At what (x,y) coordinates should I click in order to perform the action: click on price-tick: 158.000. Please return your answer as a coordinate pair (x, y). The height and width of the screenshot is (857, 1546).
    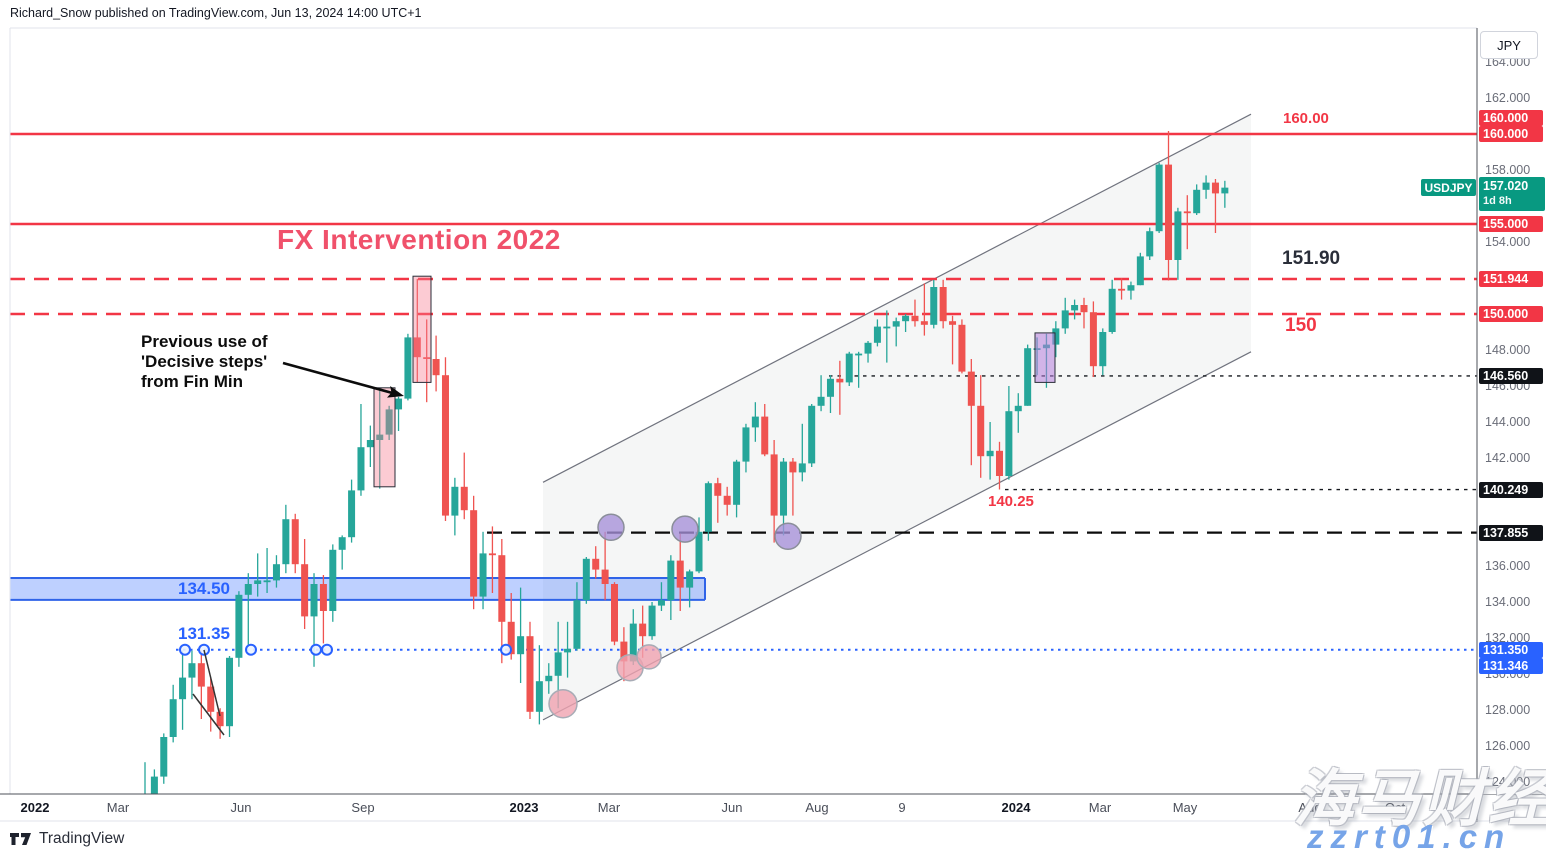
    Looking at the image, I should click on (1508, 170).